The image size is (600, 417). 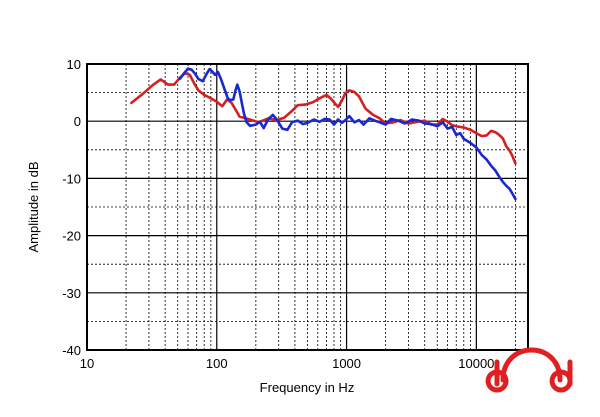 What do you see at coordinates (529, 370) in the screenshot?
I see `headphone-logo-icon` at bounding box center [529, 370].